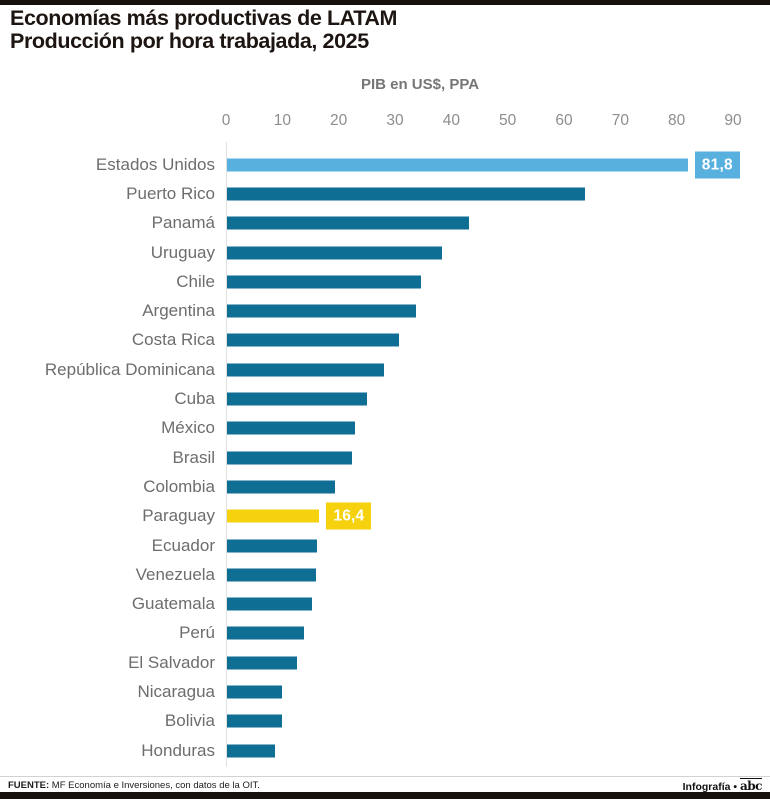 This screenshot has height=799, width=770. Describe the element at coordinates (451, 120) in the screenshot. I see `x-tick-label: 40` at that location.